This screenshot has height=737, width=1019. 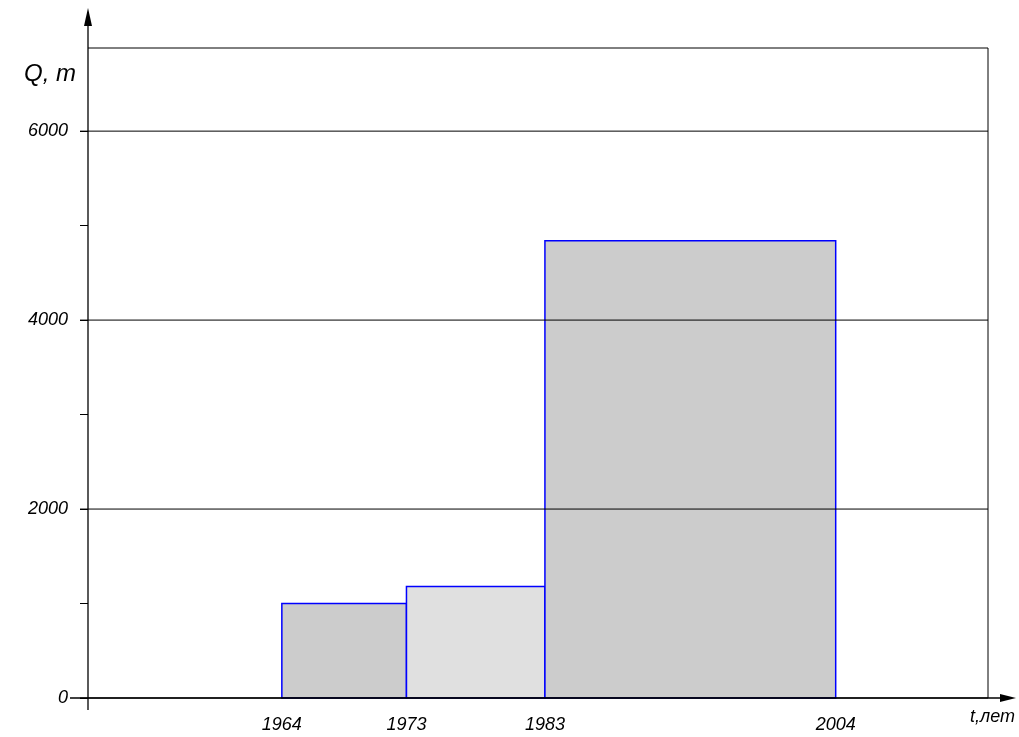 What do you see at coordinates (47, 319) in the screenshot?
I see `y-tick-label: 4000` at bounding box center [47, 319].